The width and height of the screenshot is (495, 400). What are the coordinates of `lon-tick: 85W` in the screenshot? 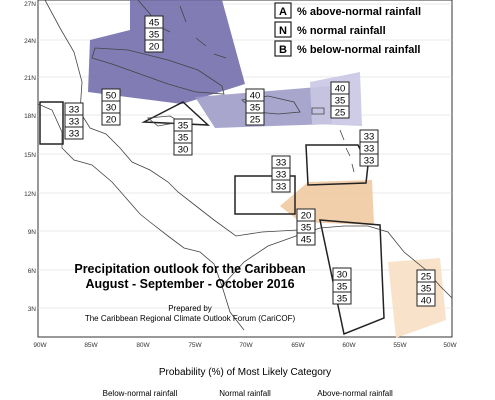 It's located at (91, 345).